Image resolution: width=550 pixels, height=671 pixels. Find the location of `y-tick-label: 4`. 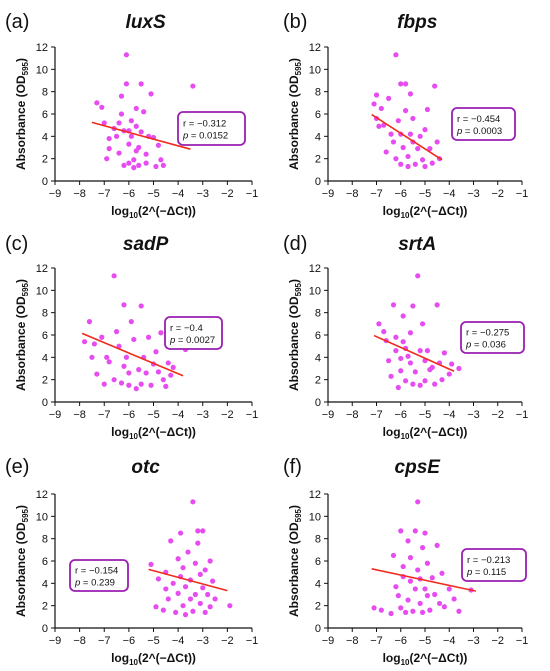

y-tick-label: 4 is located at coordinates (45, 584).